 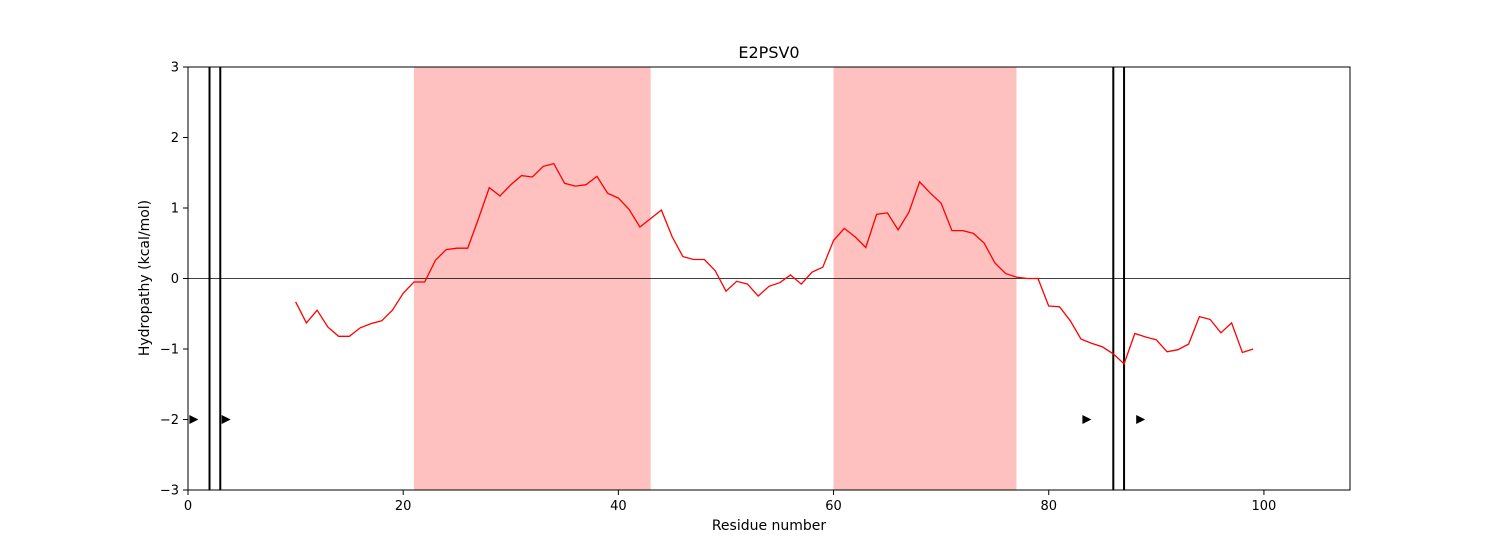 I want to click on x-axis-label: Residue number, so click(x=769, y=526).